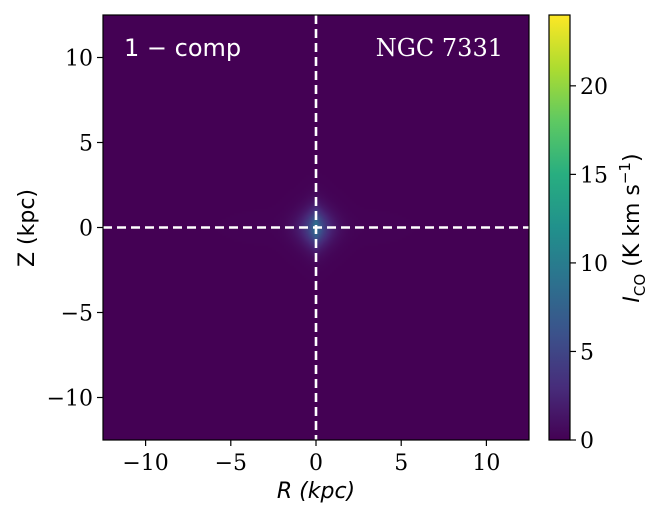 The width and height of the screenshot is (655, 515). Describe the element at coordinates (594, 87) in the screenshot. I see `colorbar-tick-label: 20` at that location.